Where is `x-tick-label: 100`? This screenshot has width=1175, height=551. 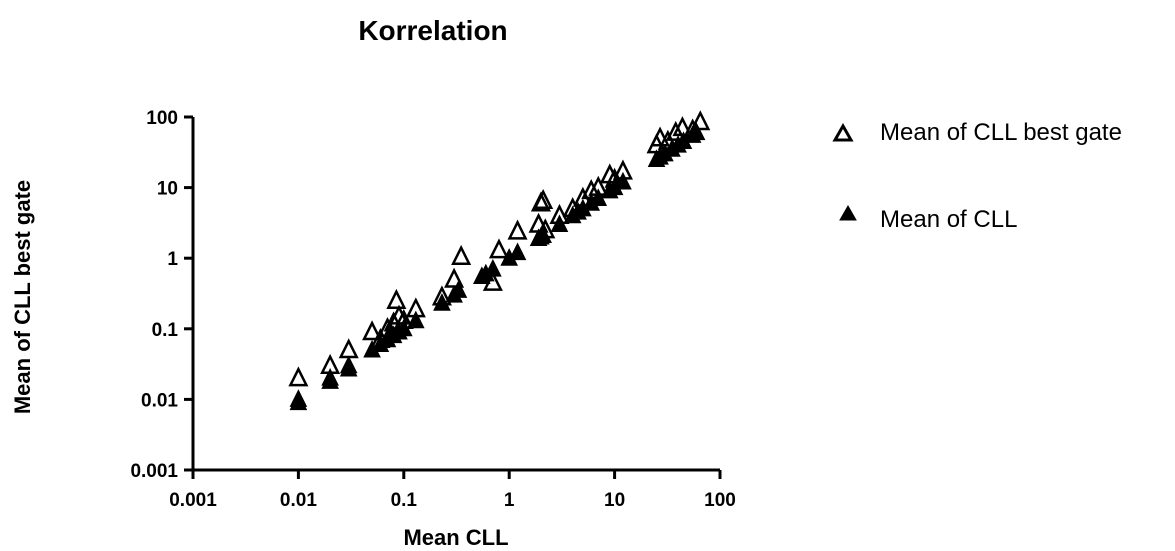
x-tick-label: 100 is located at coordinates (720, 500).